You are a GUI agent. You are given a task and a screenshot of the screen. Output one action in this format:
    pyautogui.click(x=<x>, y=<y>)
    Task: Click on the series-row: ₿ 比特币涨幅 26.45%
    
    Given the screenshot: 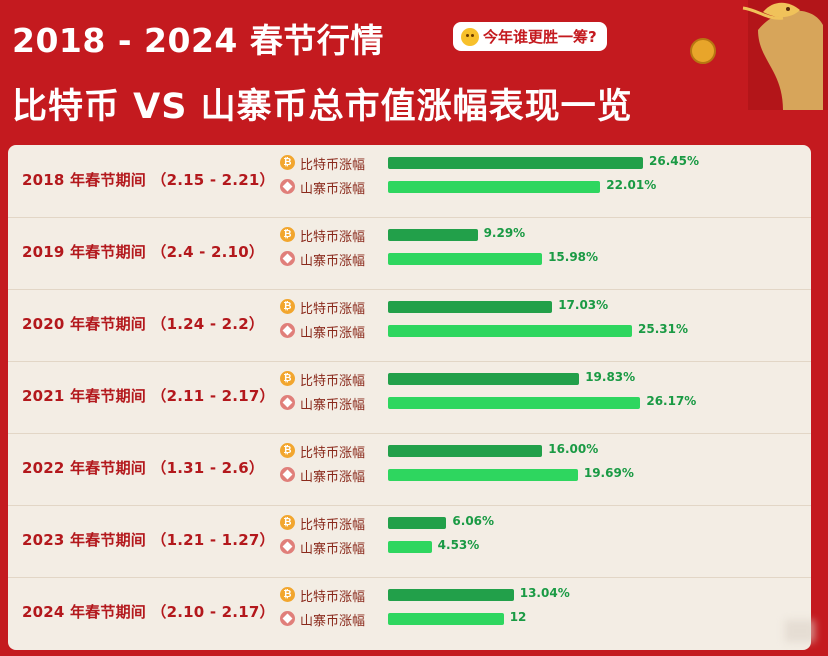 What is the action you would take?
    pyautogui.click(x=538, y=163)
    